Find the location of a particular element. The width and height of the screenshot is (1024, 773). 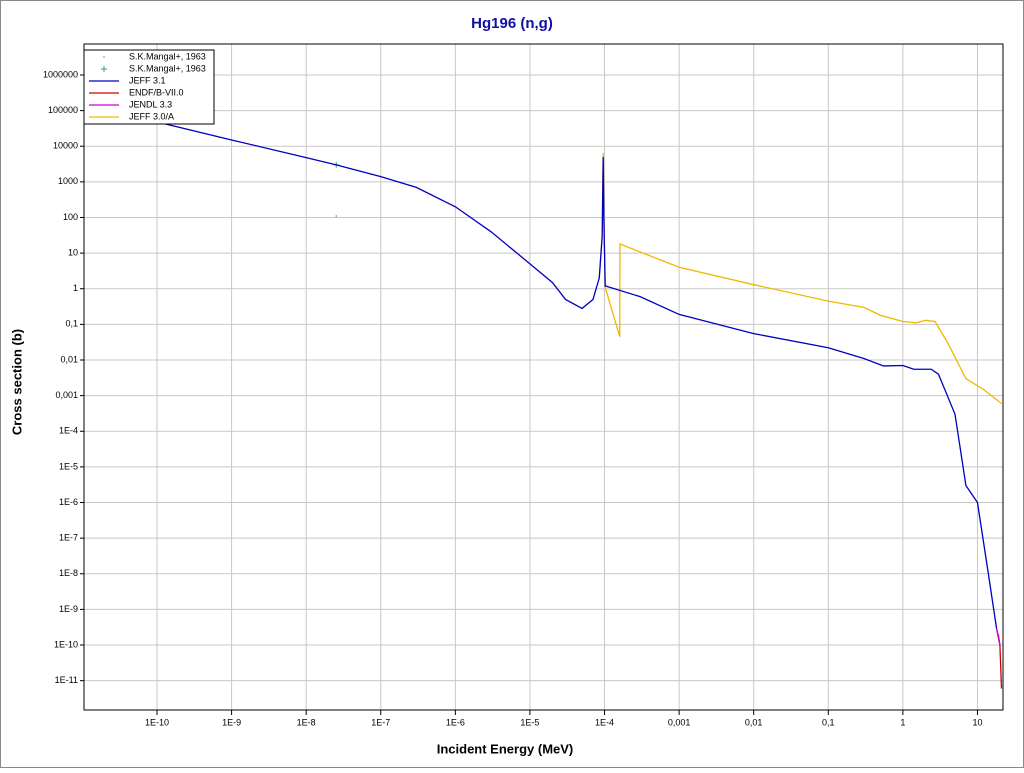

legend-label: JEFF 3.1 is located at coordinates (147, 80).